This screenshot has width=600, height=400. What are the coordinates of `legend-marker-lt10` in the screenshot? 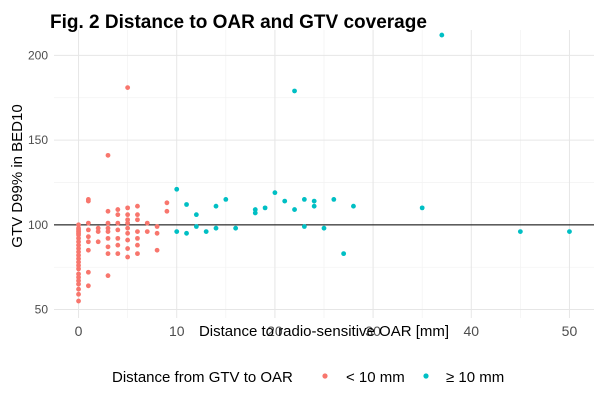 It's located at (325, 376).